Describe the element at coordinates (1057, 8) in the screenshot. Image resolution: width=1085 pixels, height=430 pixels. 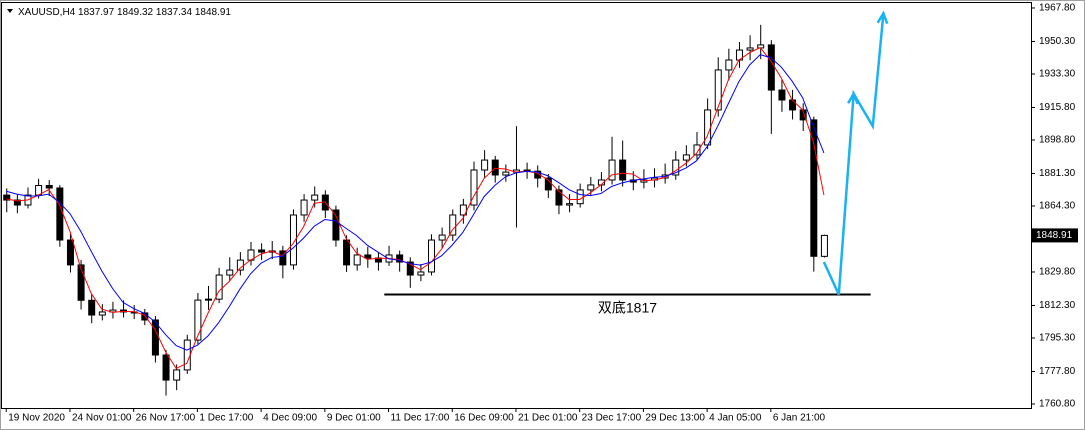
I see `y-tick-label: 1967.80` at that location.